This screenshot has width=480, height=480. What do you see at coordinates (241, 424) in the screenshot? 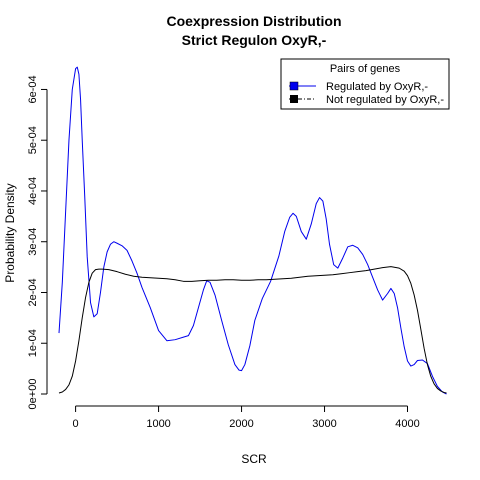
I see `x-tick-label: 2000` at bounding box center [241, 424].